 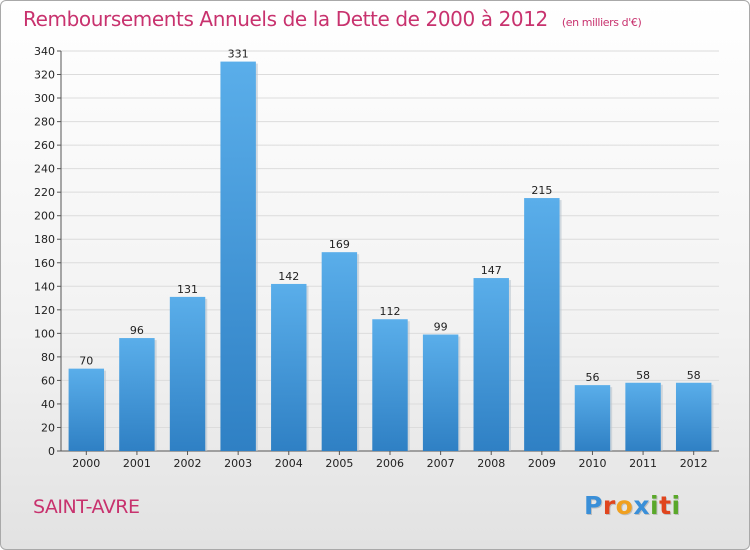 What do you see at coordinates (48, 357) in the screenshot?
I see `y-tick-label: 80` at bounding box center [48, 357].